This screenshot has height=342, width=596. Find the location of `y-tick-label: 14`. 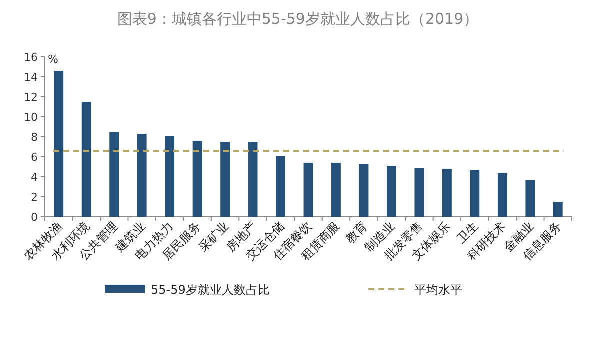

y-tick-label: 14 is located at coordinates (31, 77).